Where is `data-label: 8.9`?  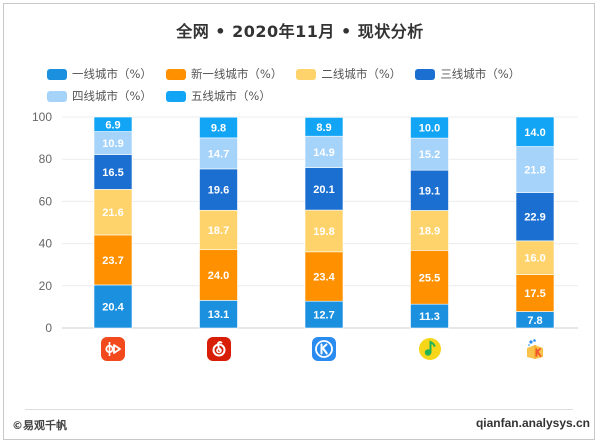 data-label: 8.9 is located at coordinates (323, 128).